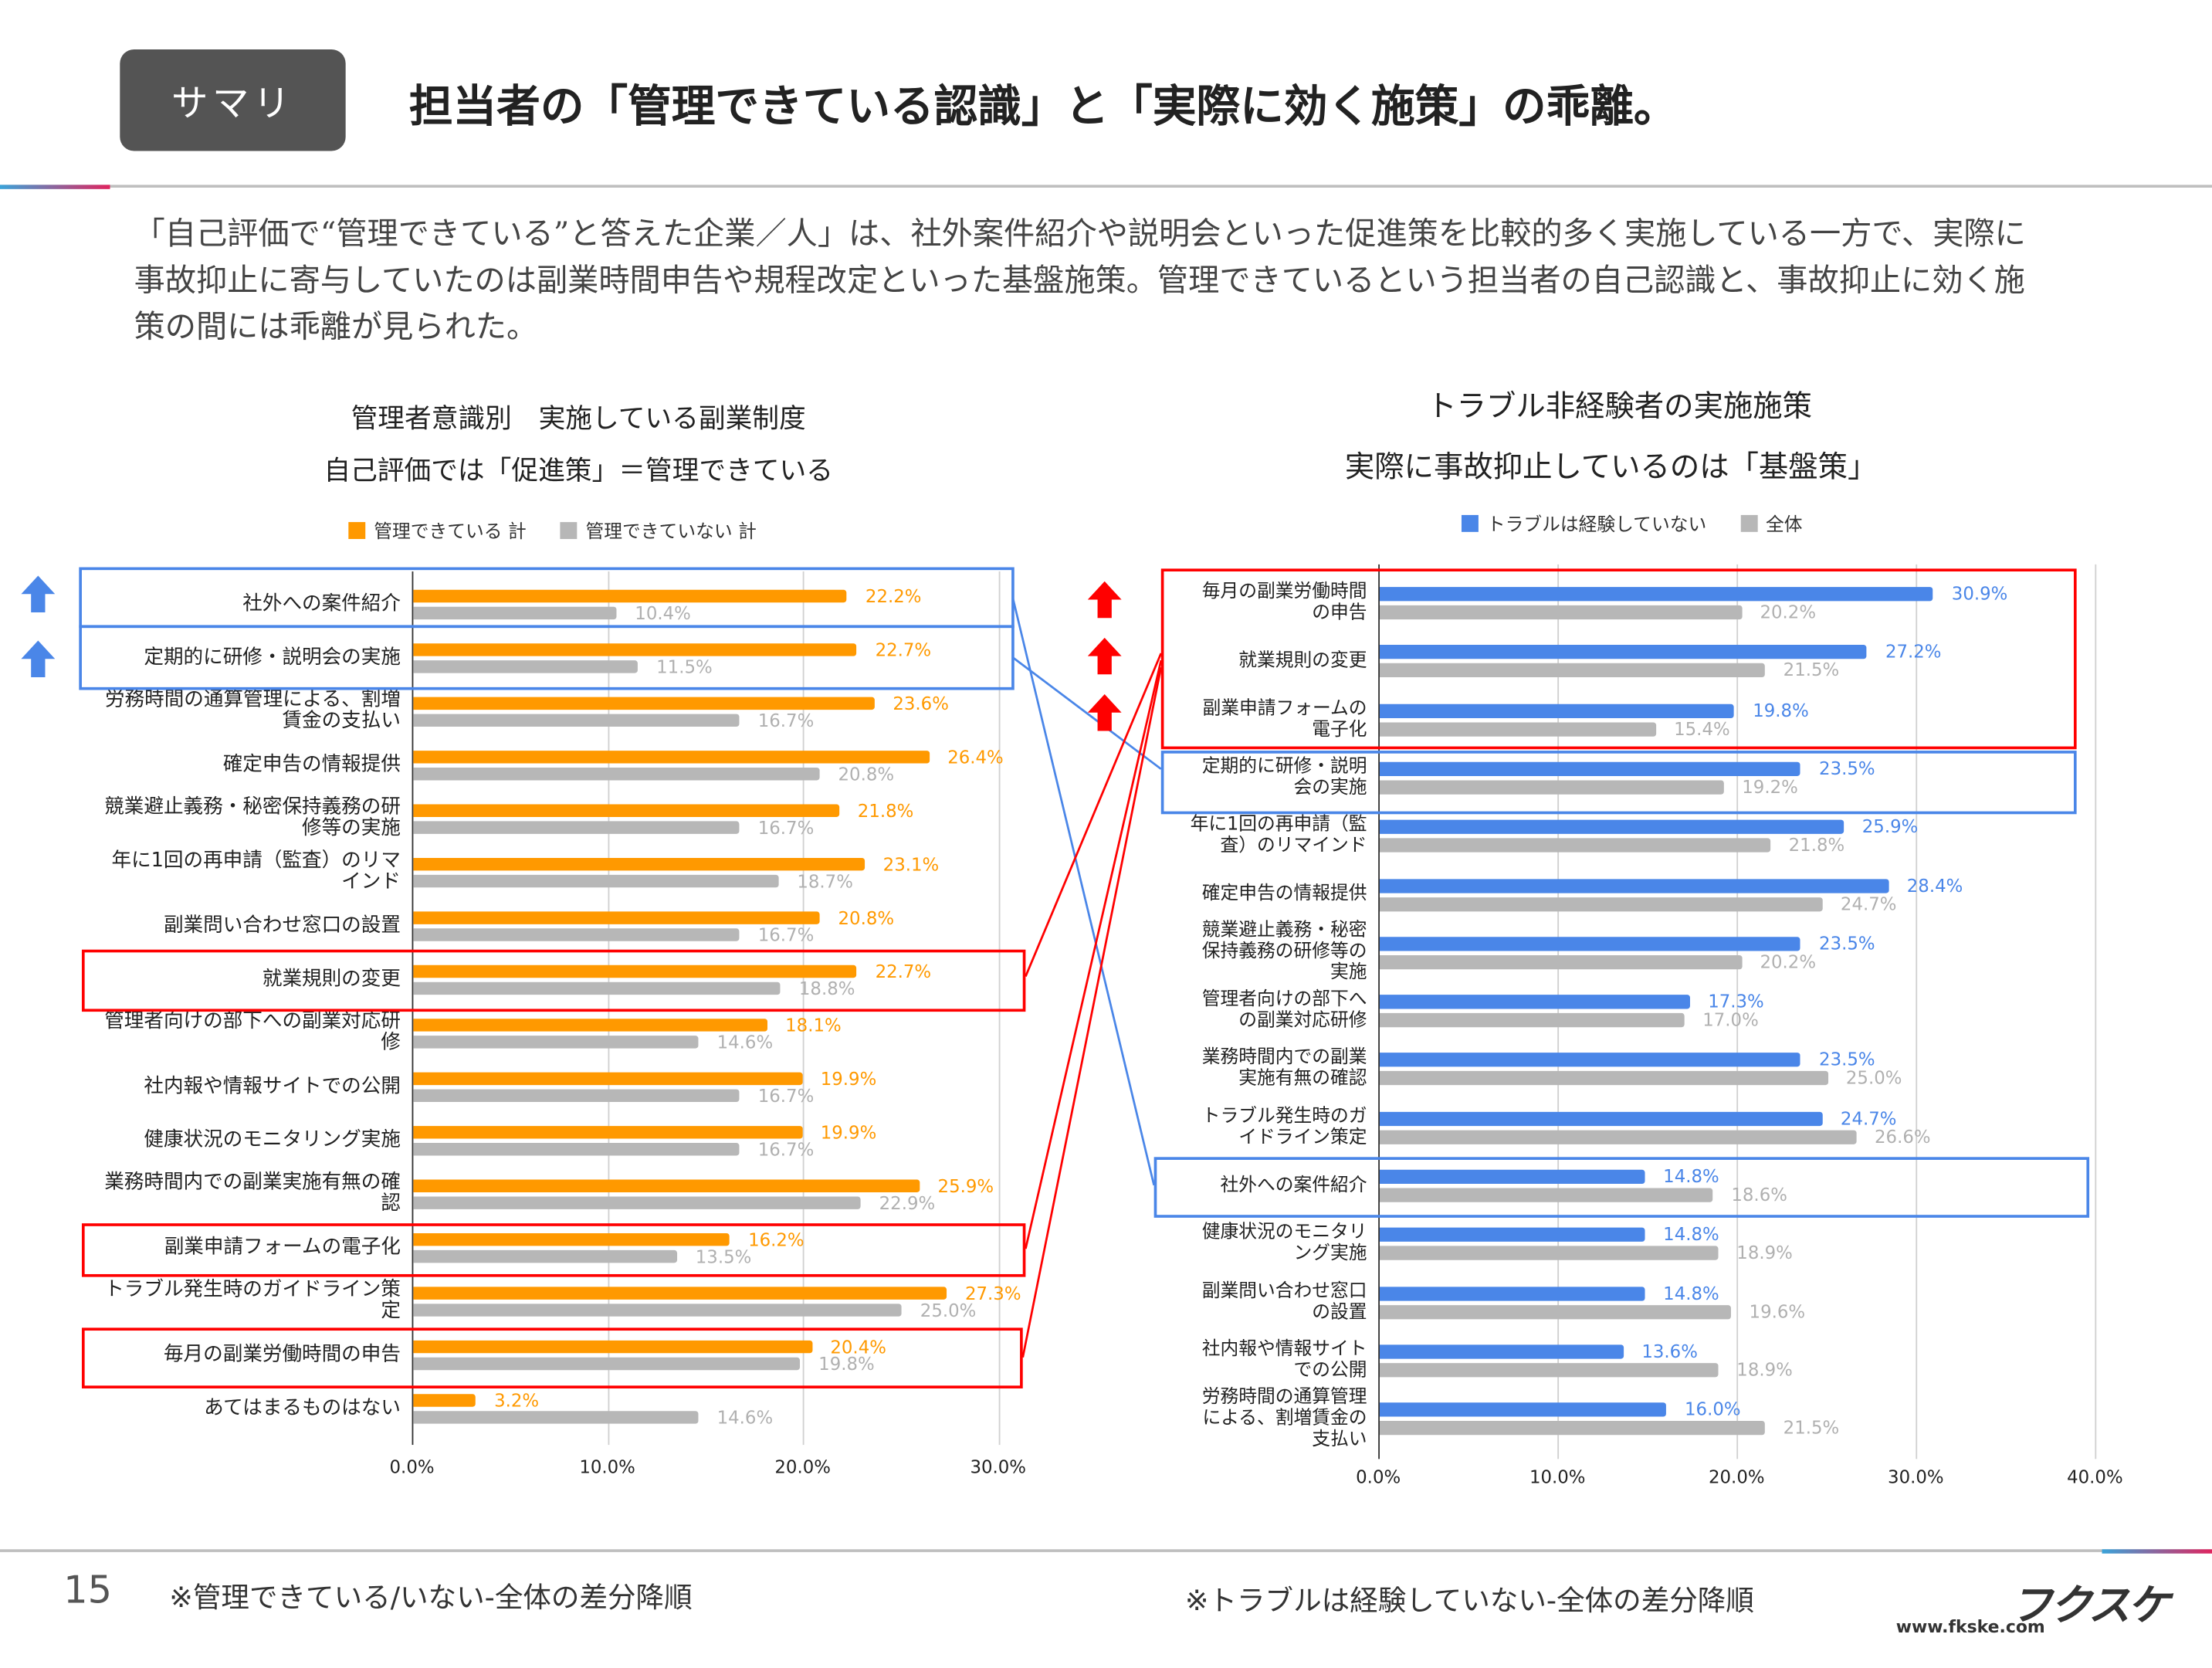 The height and width of the screenshot is (1668, 2212). Describe the element at coordinates (252, 1300) in the screenshot. I see `category-label: トラブル発生時のガイドライン策定` at that location.